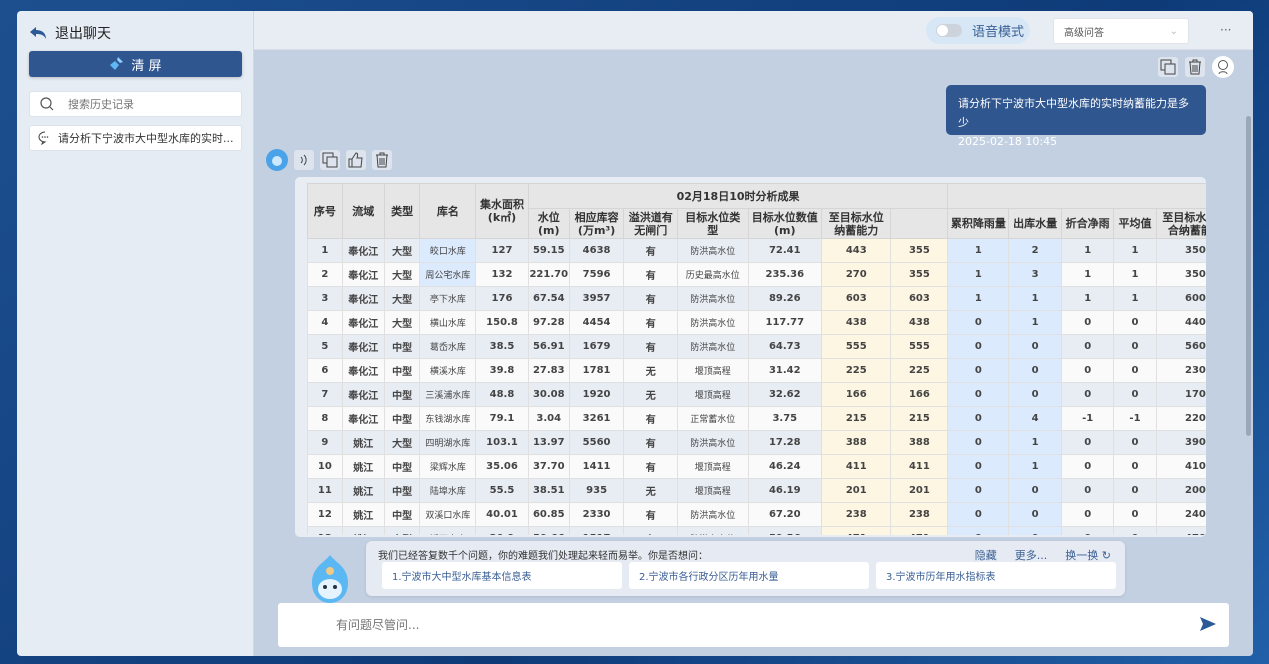  What do you see at coordinates (753, 30) in the screenshot?
I see `chat-header: 语音模式 高级问答 ⌄ ···` at bounding box center [753, 30].